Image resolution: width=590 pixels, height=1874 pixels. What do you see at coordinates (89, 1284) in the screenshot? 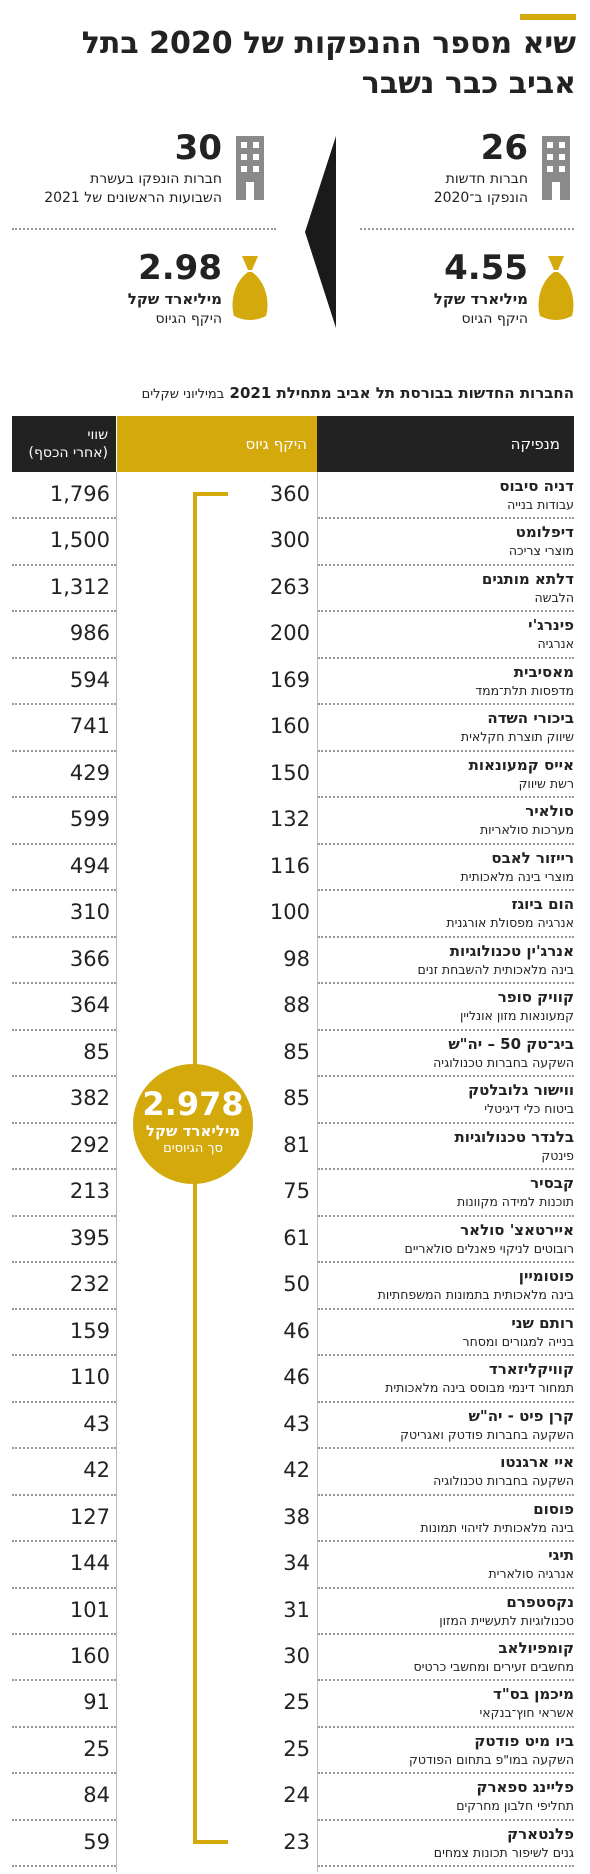
I see `valuation: 232` at bounding box center [89, 1284].